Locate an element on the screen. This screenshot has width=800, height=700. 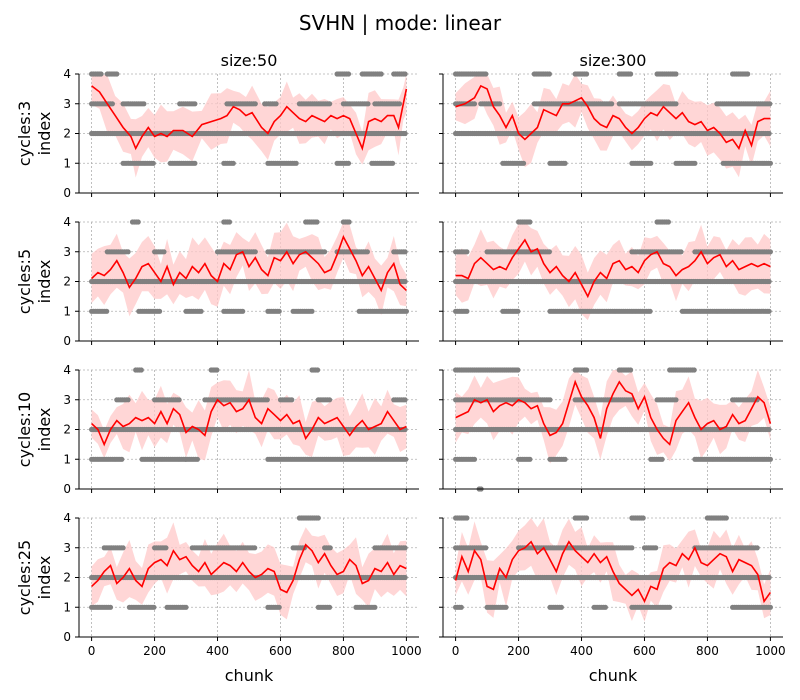
panel-cycles10-size300 is located at coordinates (611, 430).